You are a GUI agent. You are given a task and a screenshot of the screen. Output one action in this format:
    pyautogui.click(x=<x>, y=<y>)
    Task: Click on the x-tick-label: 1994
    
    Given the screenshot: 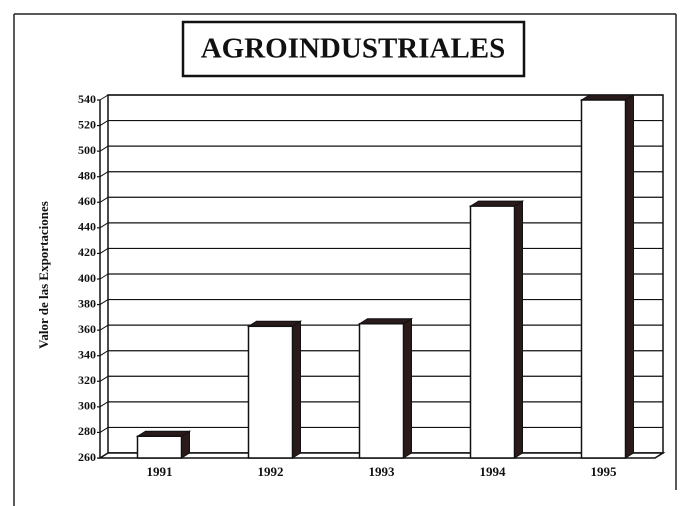 What is the action you would take?
    pyautogui.click(x=493, y=471)
    